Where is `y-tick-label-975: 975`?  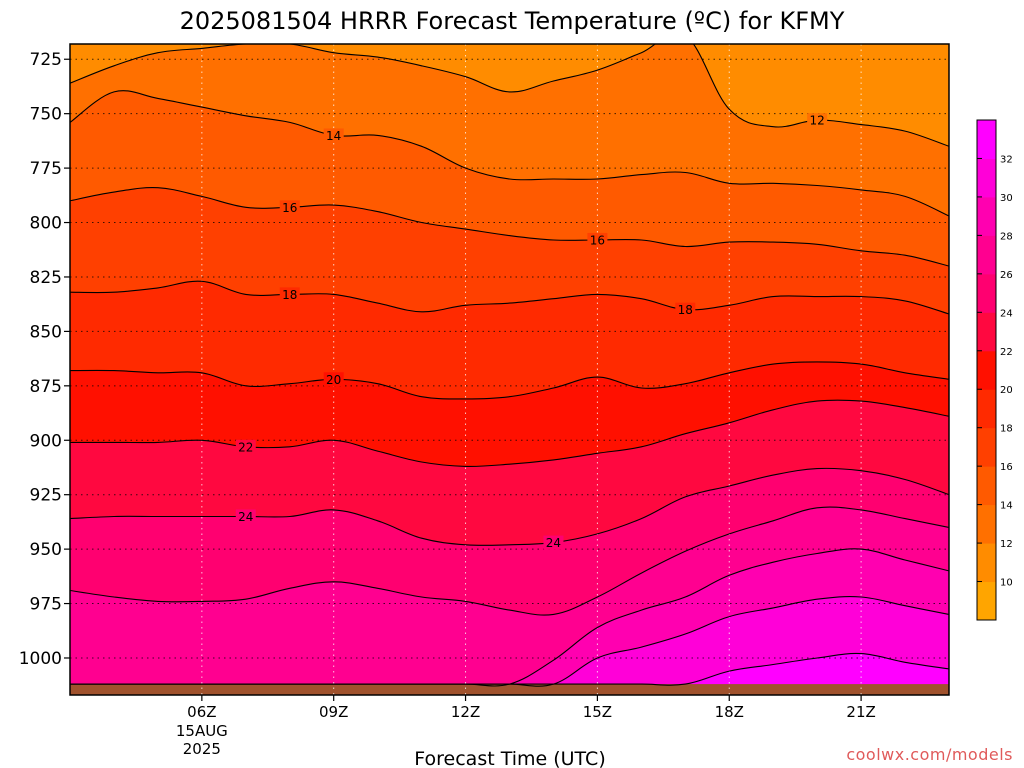 y-tick-label-975: 975 is located at coordinates (46, 605).